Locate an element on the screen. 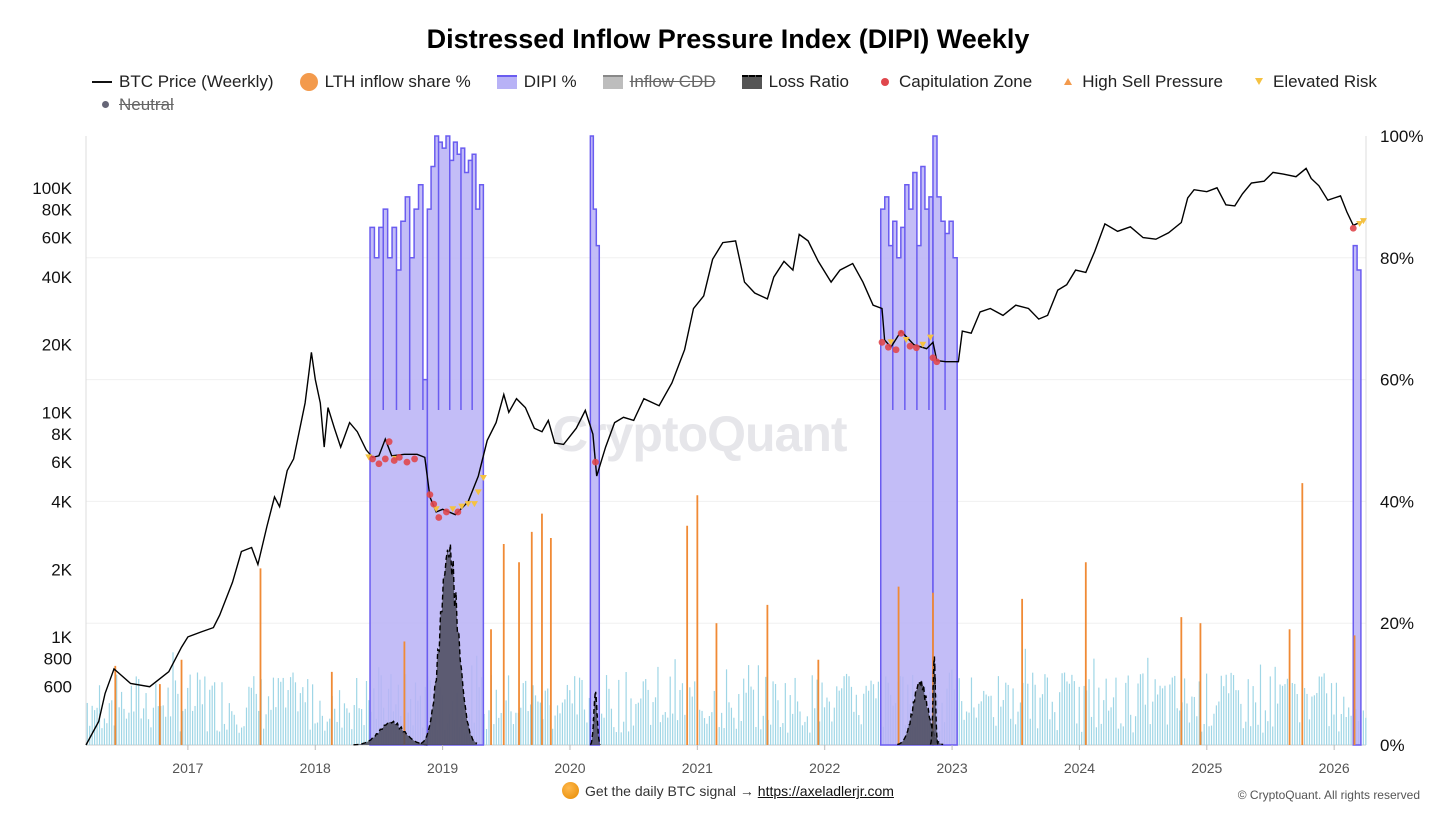 The width and height of the screenshot is (1456, 819). y-right-tick-label: 60% is located at coordinates (1397, 380).